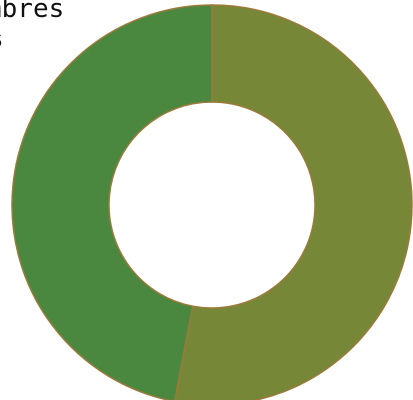 This screenshot has height=400, width=413. Describe the element at coordinates (32, 12) in the screenshot. I see `slice-label-line1: mbres` at that location.